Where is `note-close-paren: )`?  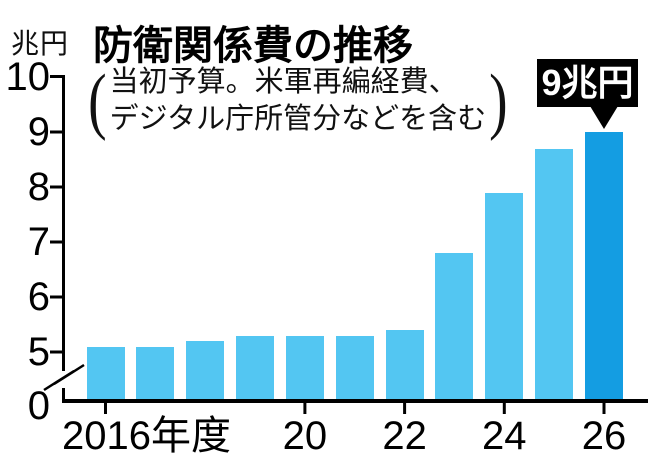
note-close-paren: ) is located at coordinates (498, 101).